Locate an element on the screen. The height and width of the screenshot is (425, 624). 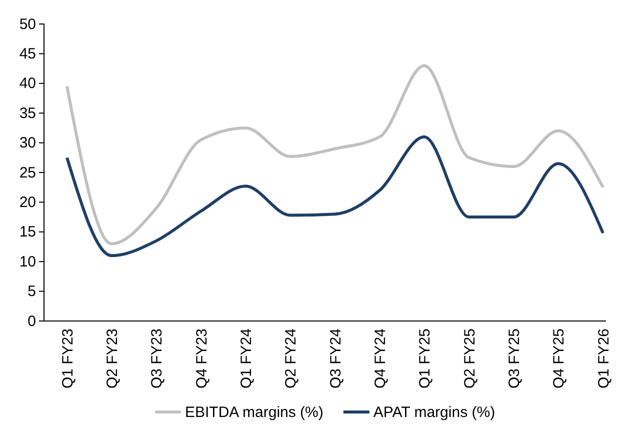
y-tick-label: 5 is located at coordinates (32, 291).